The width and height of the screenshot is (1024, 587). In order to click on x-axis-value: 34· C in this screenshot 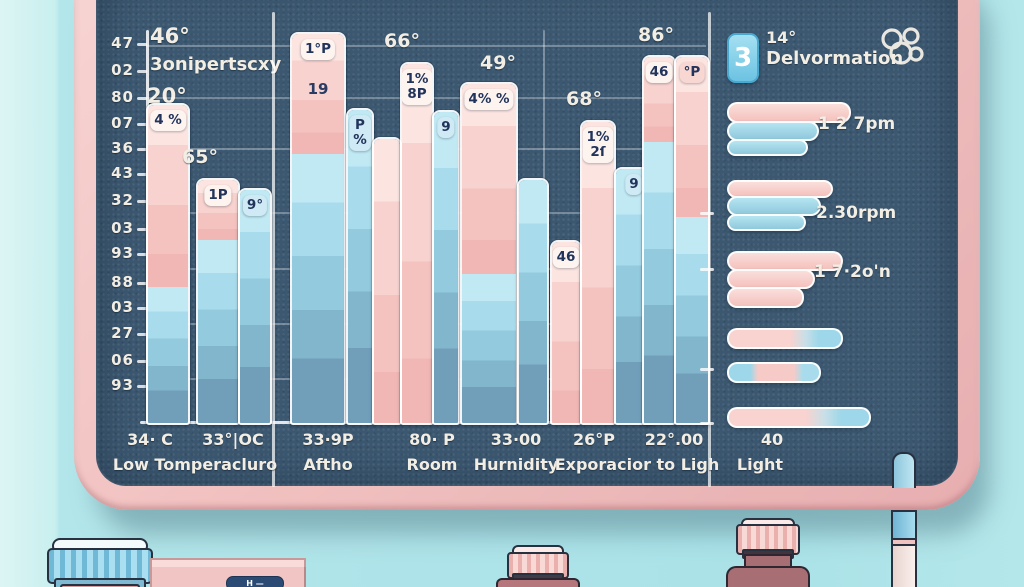, I will do `click(150, 439)`.